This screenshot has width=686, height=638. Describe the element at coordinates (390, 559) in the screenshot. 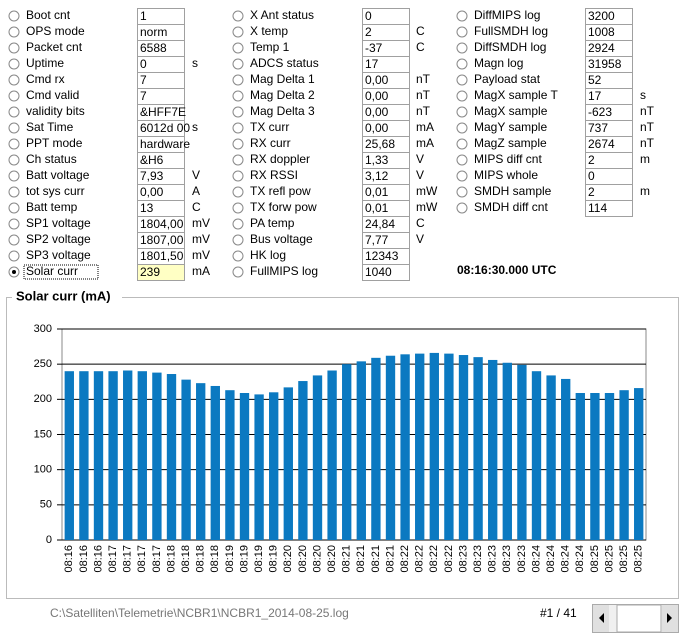

I see `x-tick-label: 08:21` at that location.